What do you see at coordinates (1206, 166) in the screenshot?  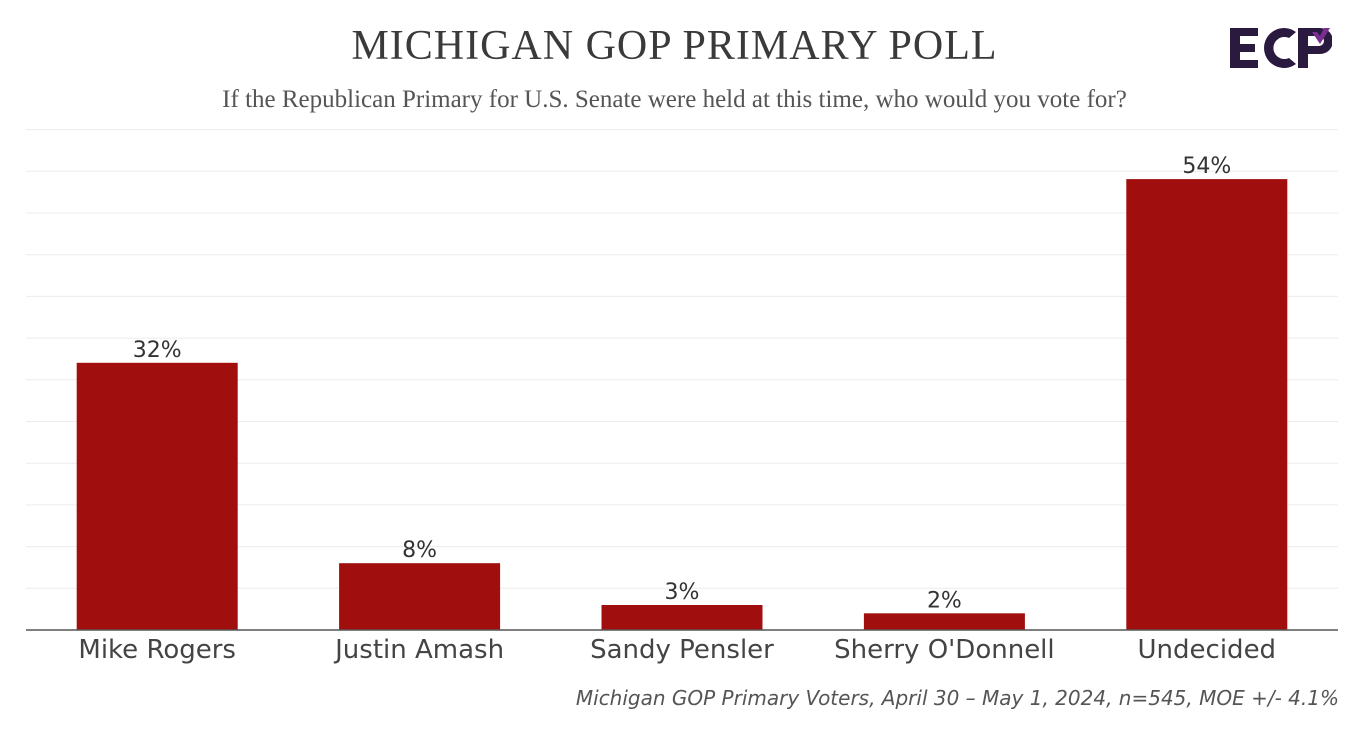 I see `bar-value-label: 54%` at bounding box center [1206, 166].